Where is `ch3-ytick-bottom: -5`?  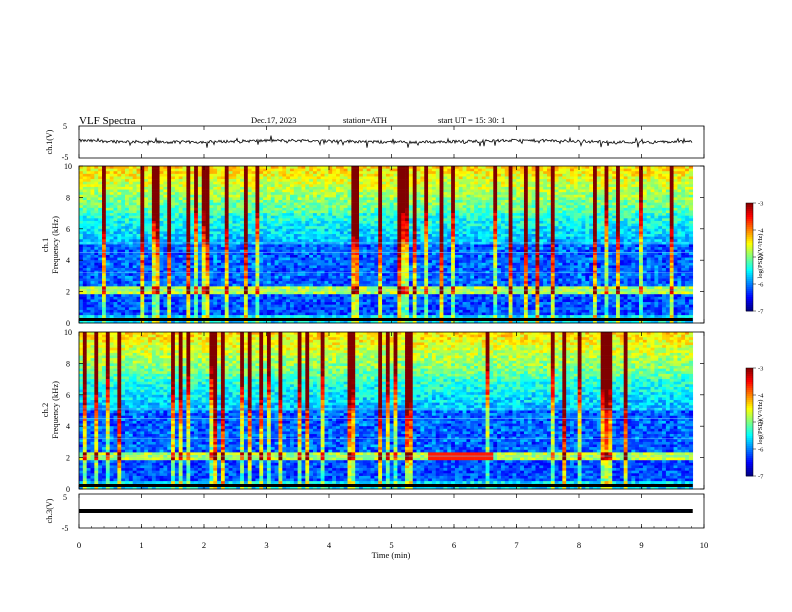 ch3-ytick-bottom: -5 is located at coordinates (65, 528).